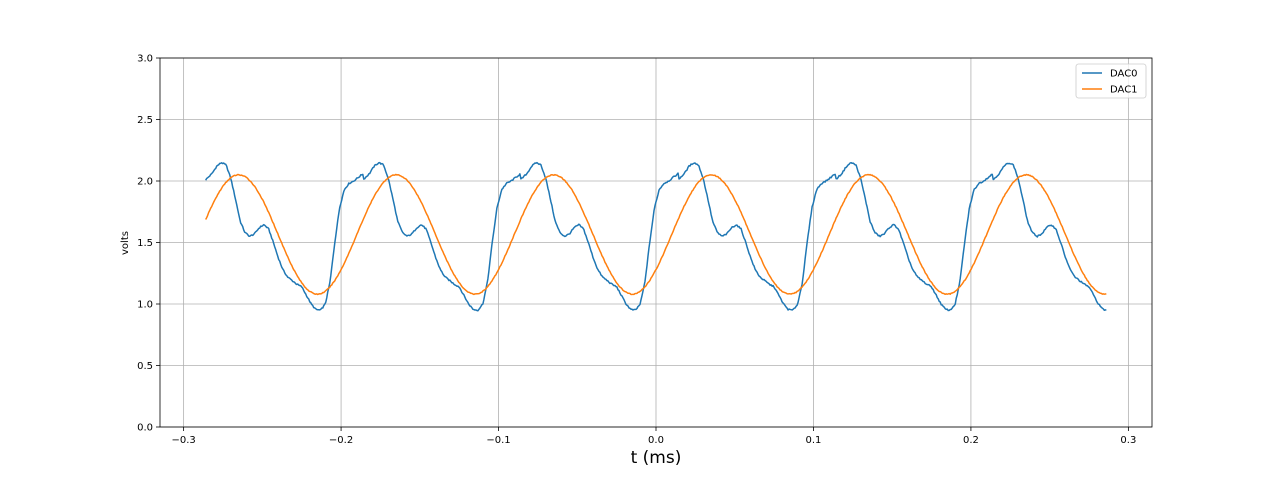  Describe the element at coordinates (341, 440) in the screenshot. I see `x-tick-label: −0.2` at that location.